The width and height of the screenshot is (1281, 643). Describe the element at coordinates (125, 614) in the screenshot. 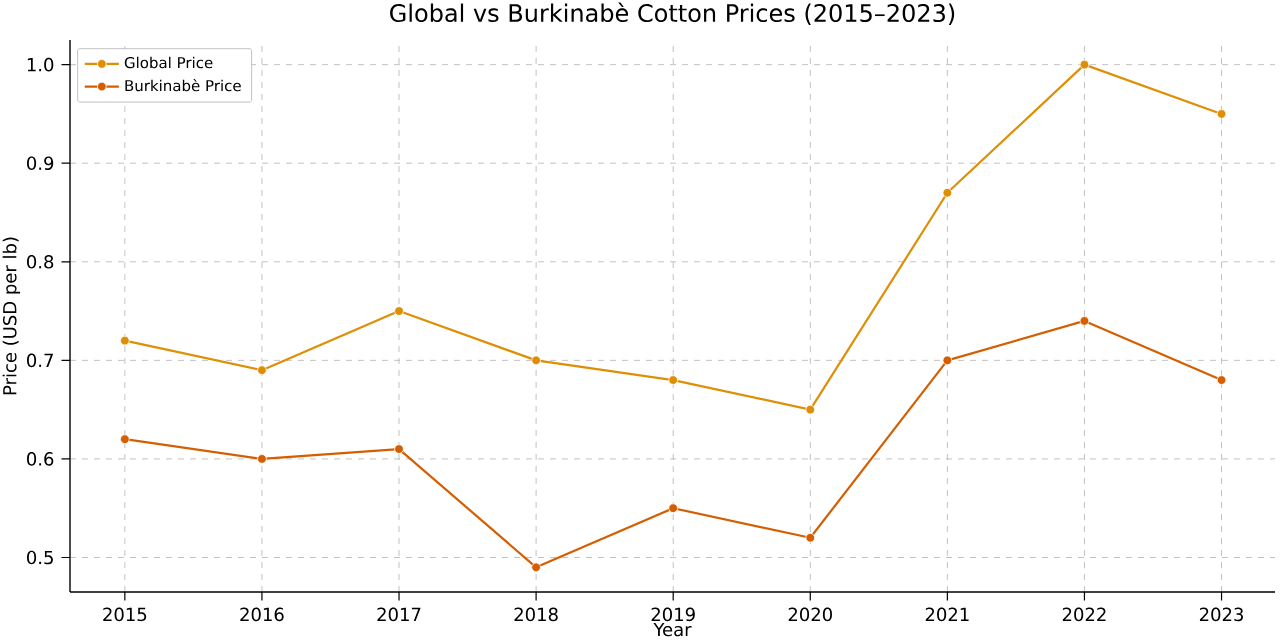

I see `x-tick-label: 2015` at that location.